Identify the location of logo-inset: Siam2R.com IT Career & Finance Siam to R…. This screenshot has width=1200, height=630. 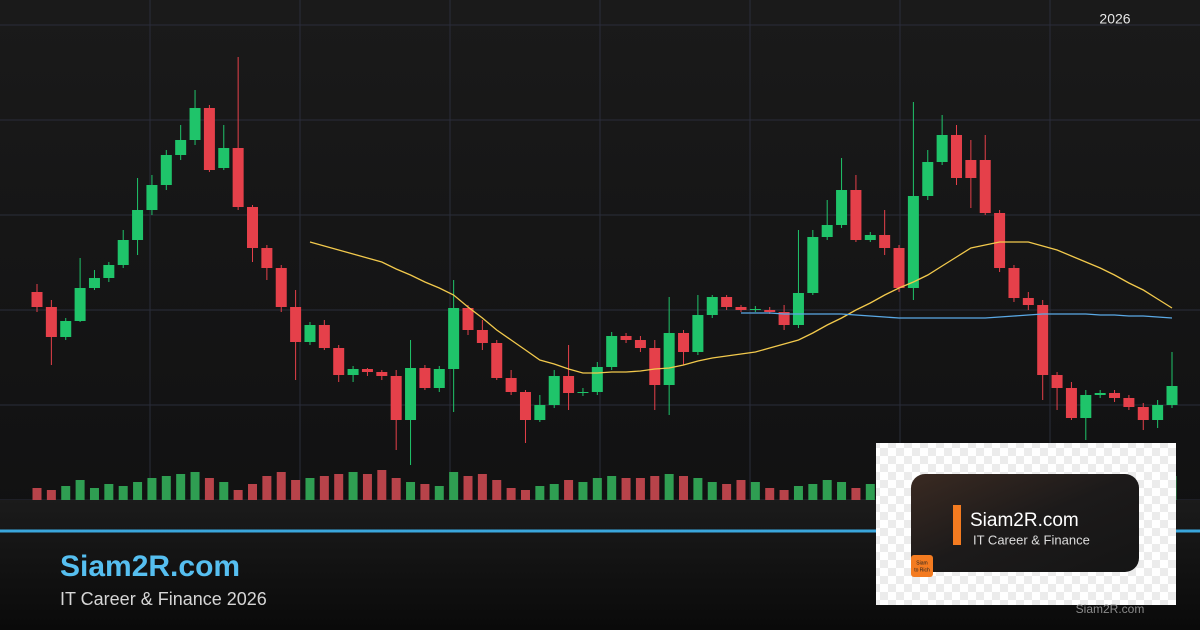
(1026, 524).